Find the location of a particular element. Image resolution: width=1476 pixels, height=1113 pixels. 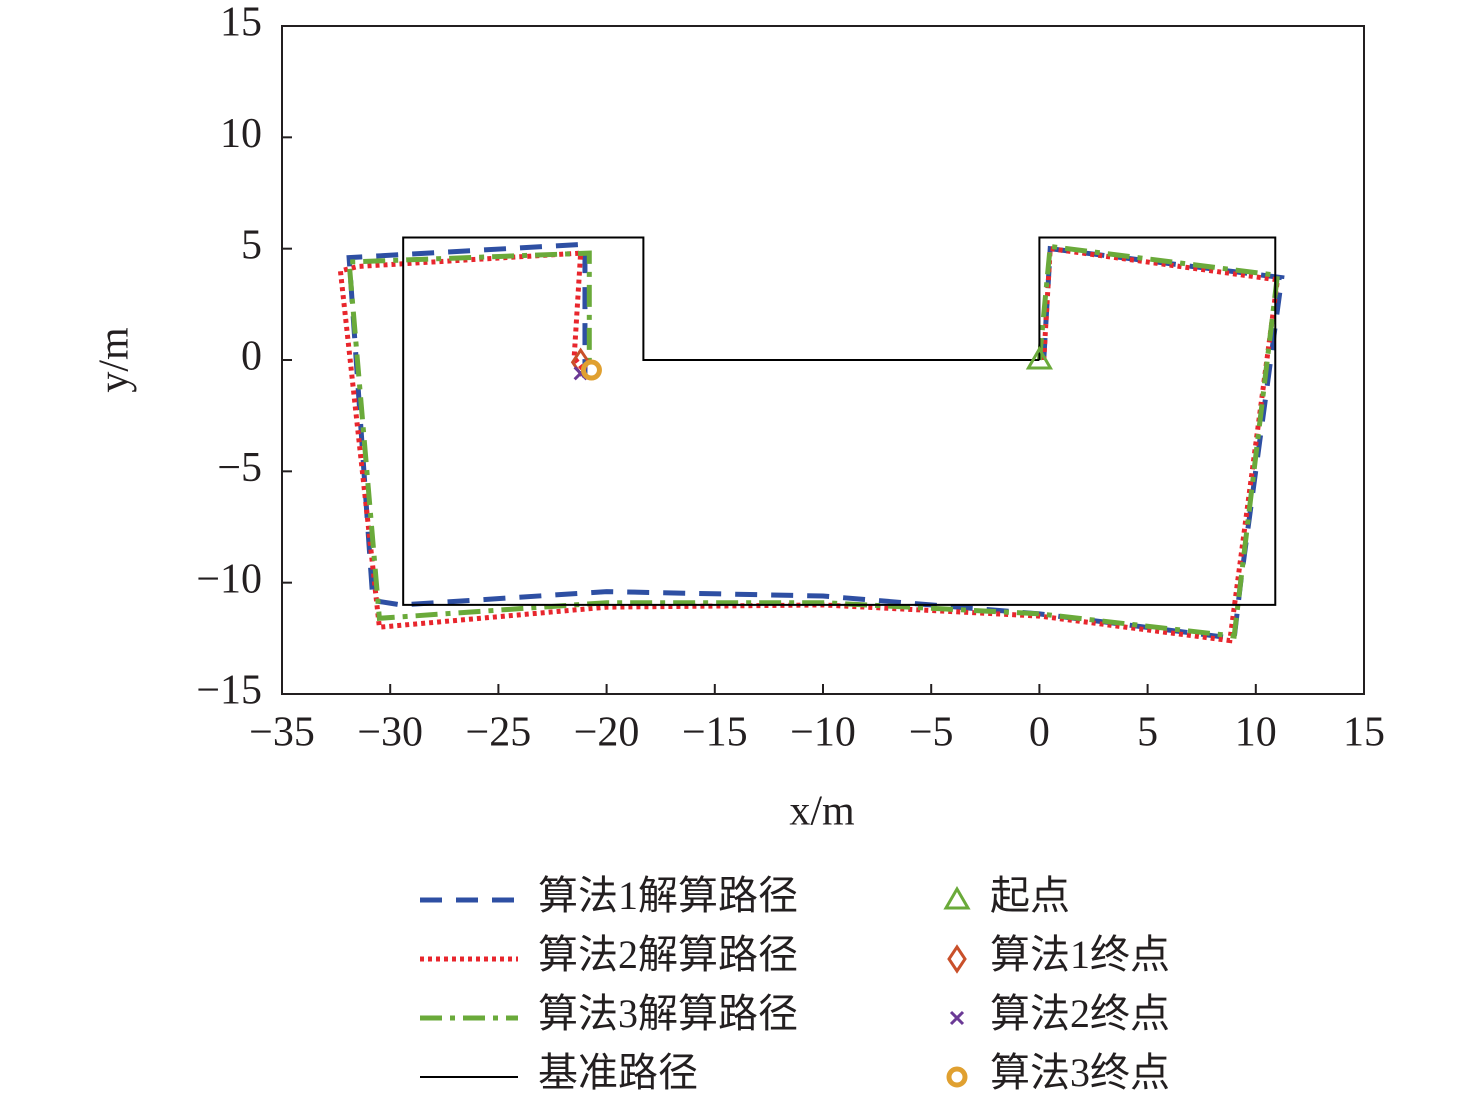

x-tick-label: −5 is located at coordinates (931, 733).